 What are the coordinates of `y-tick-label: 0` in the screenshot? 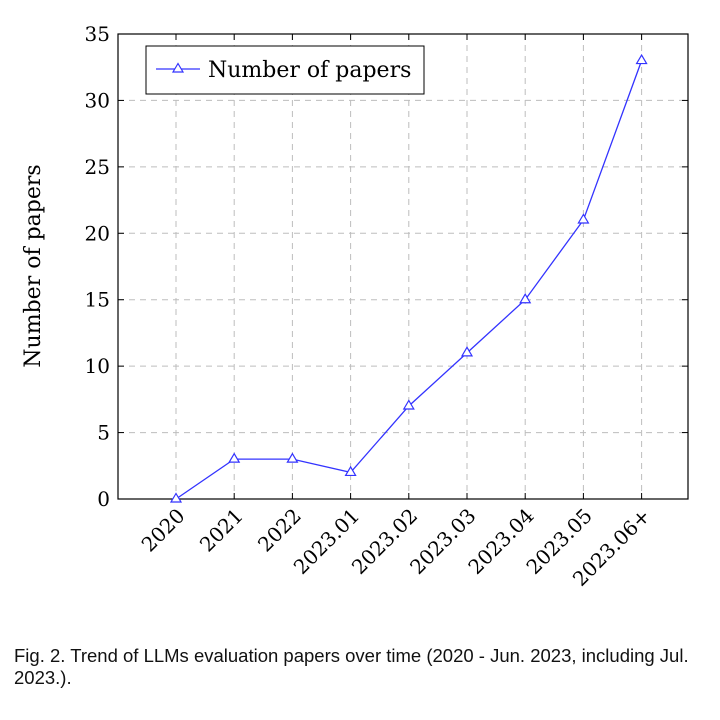 It's located at (103, 499).